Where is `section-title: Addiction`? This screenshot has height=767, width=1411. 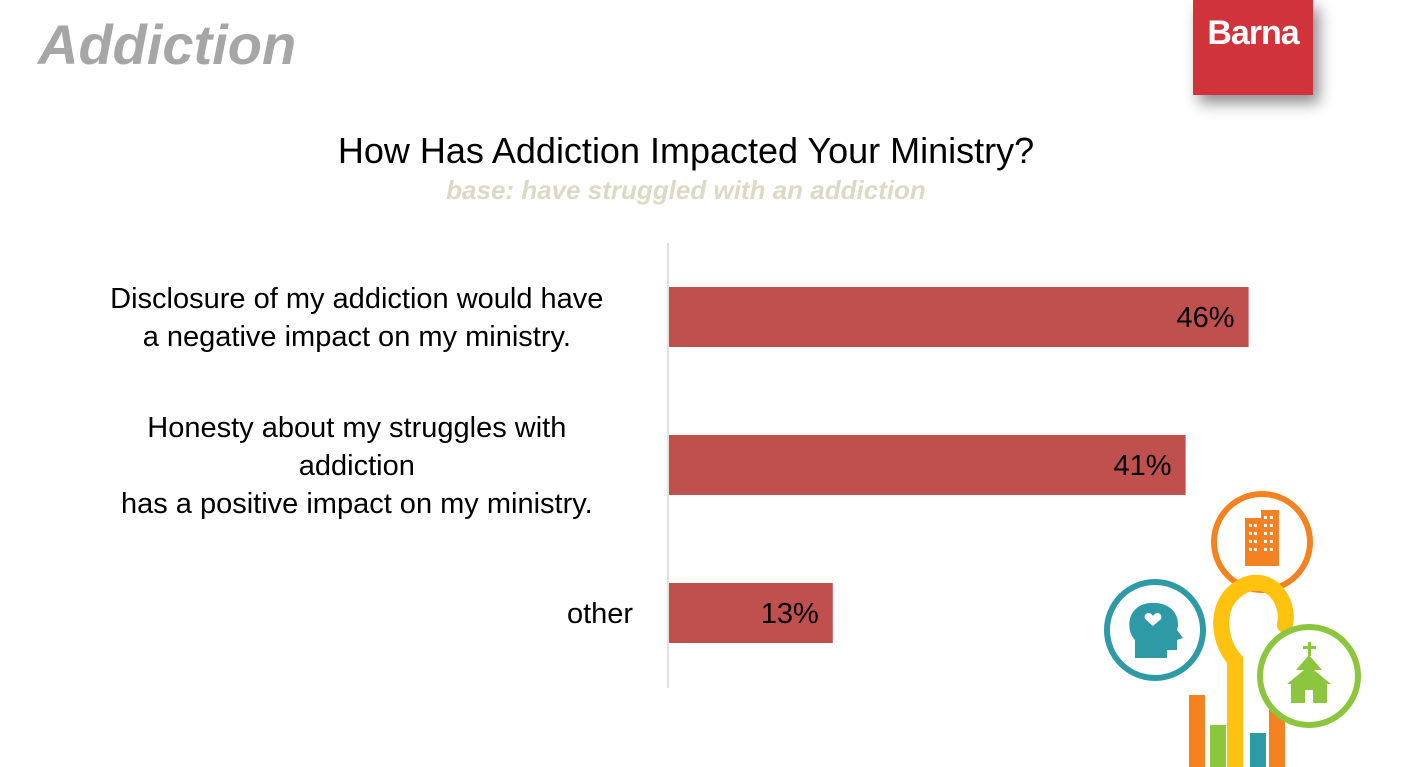 section-title: Addiction is located at coordinates (167, 44).